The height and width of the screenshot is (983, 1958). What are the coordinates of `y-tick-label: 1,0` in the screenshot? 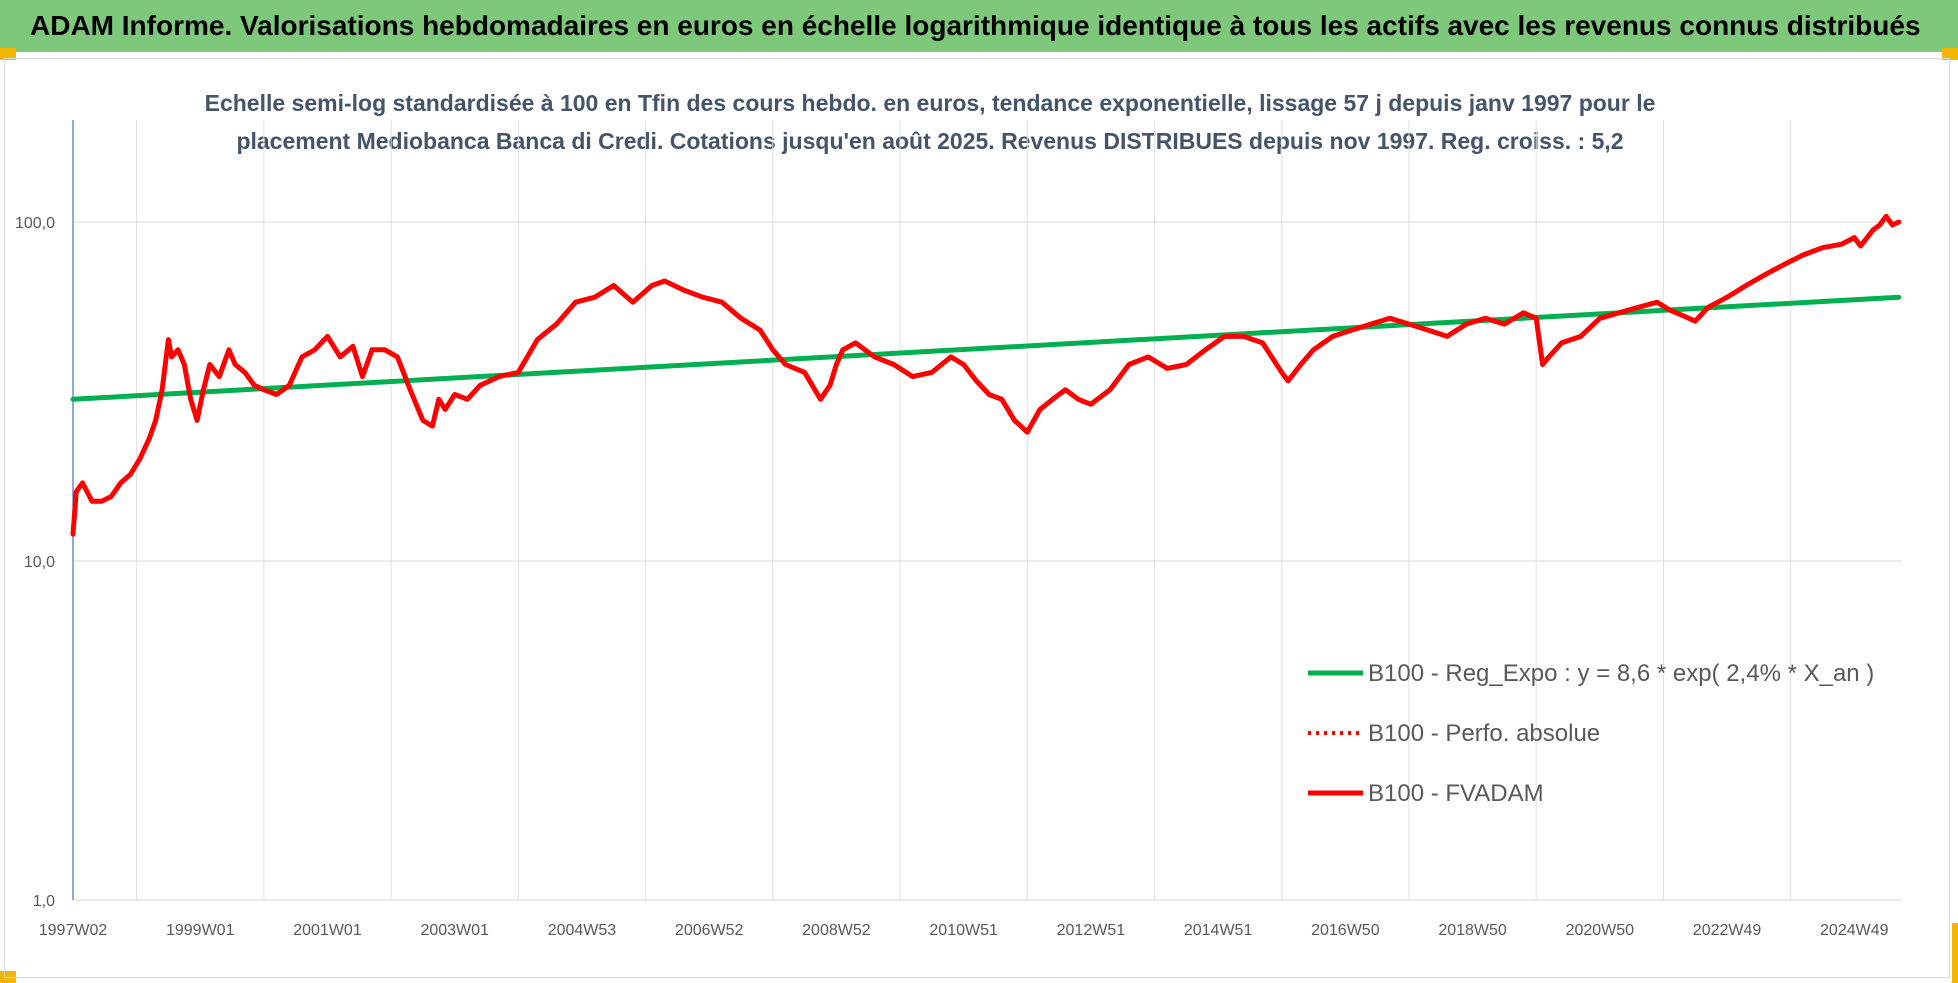 It's located at (44, 901).